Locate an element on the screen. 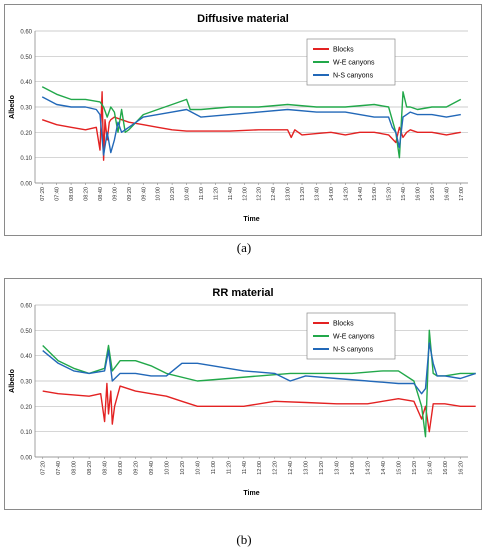 The image size is (488, 550). series-line-w-e-canyons is located at coordinates (251, 122).